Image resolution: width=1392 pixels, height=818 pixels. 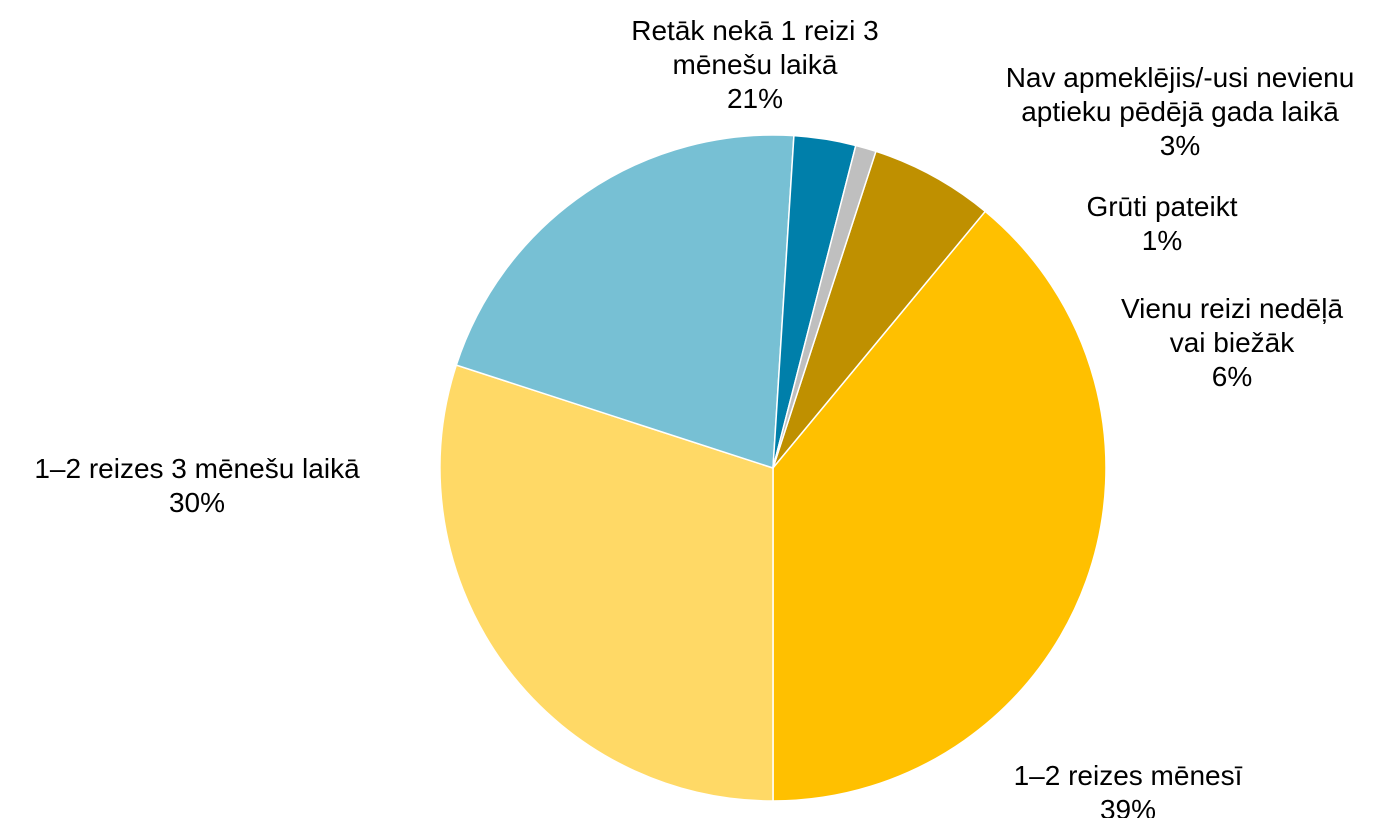 I want to click on slice-value-label: 6%, so click(x=1232, y=376).